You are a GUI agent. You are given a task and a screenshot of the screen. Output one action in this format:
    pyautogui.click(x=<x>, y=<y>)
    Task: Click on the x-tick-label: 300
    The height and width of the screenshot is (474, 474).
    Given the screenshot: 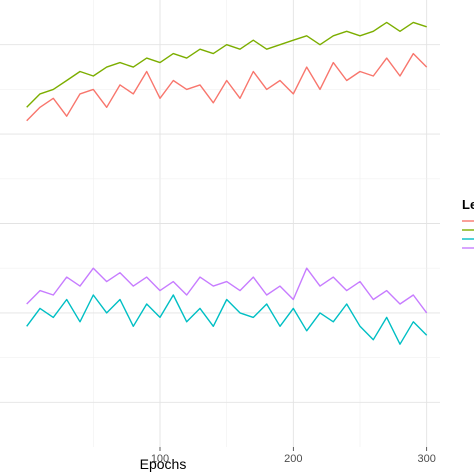 What is the action you would take?
    pyautogui.click(x=426, y=459)
    